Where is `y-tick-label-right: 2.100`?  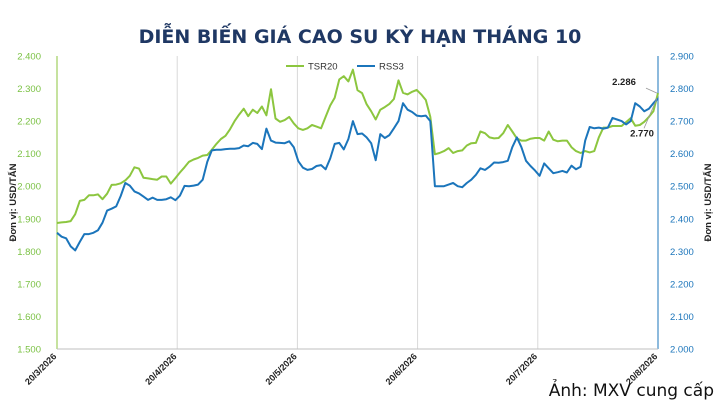 y-tick-label-right: 2.100 is located at coordinates (682, 317).